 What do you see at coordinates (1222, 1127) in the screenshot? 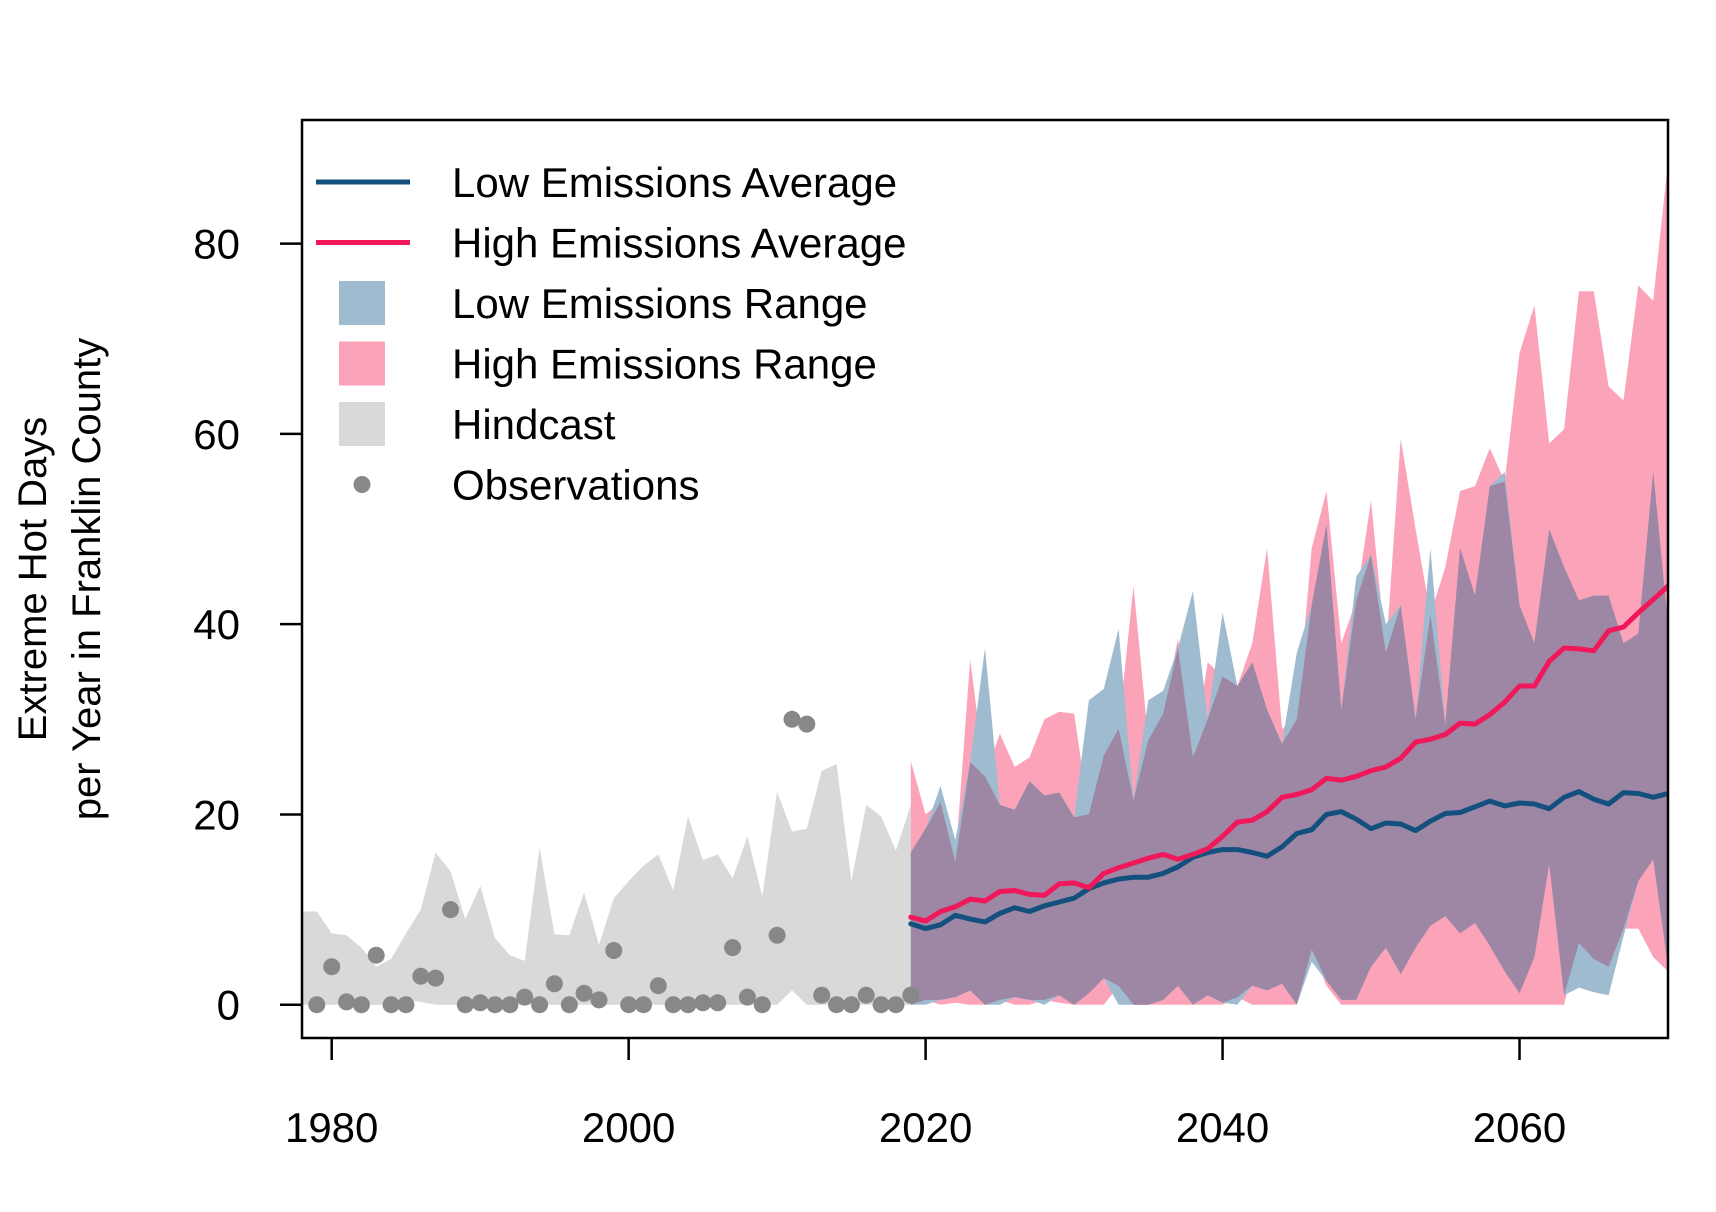
I see `x-tick-label: 2040` at bounding box center [1222, 1127].